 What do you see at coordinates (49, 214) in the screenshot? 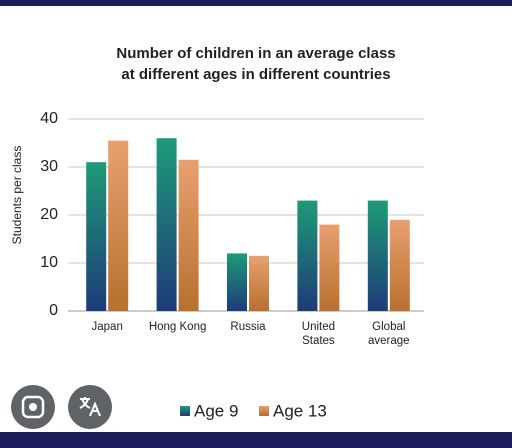
I see `y-tick-label: 20` at bounding box center [49, 214].